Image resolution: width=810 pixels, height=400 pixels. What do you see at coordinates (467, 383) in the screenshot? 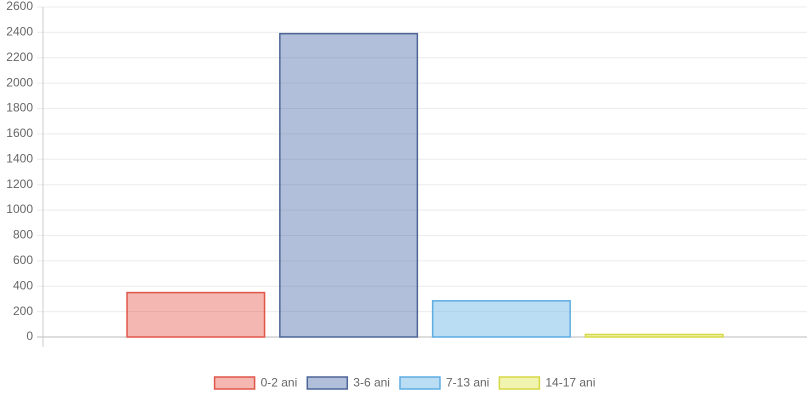
I see `legend-label: 7-13 ani` at bounding box center [467, 383].